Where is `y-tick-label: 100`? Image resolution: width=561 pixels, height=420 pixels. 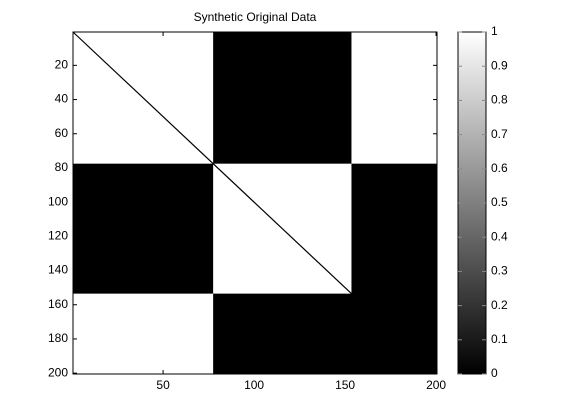
y-tick-label: 100 is located at coordinates (58, 201).